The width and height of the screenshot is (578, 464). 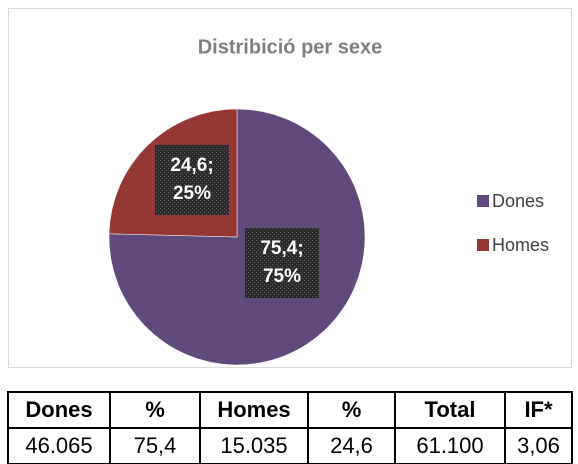 What do you see at coordinates (58, 445) in the screenshot?
I see `table-cell: 46.065` at bounding box center [58, 445].